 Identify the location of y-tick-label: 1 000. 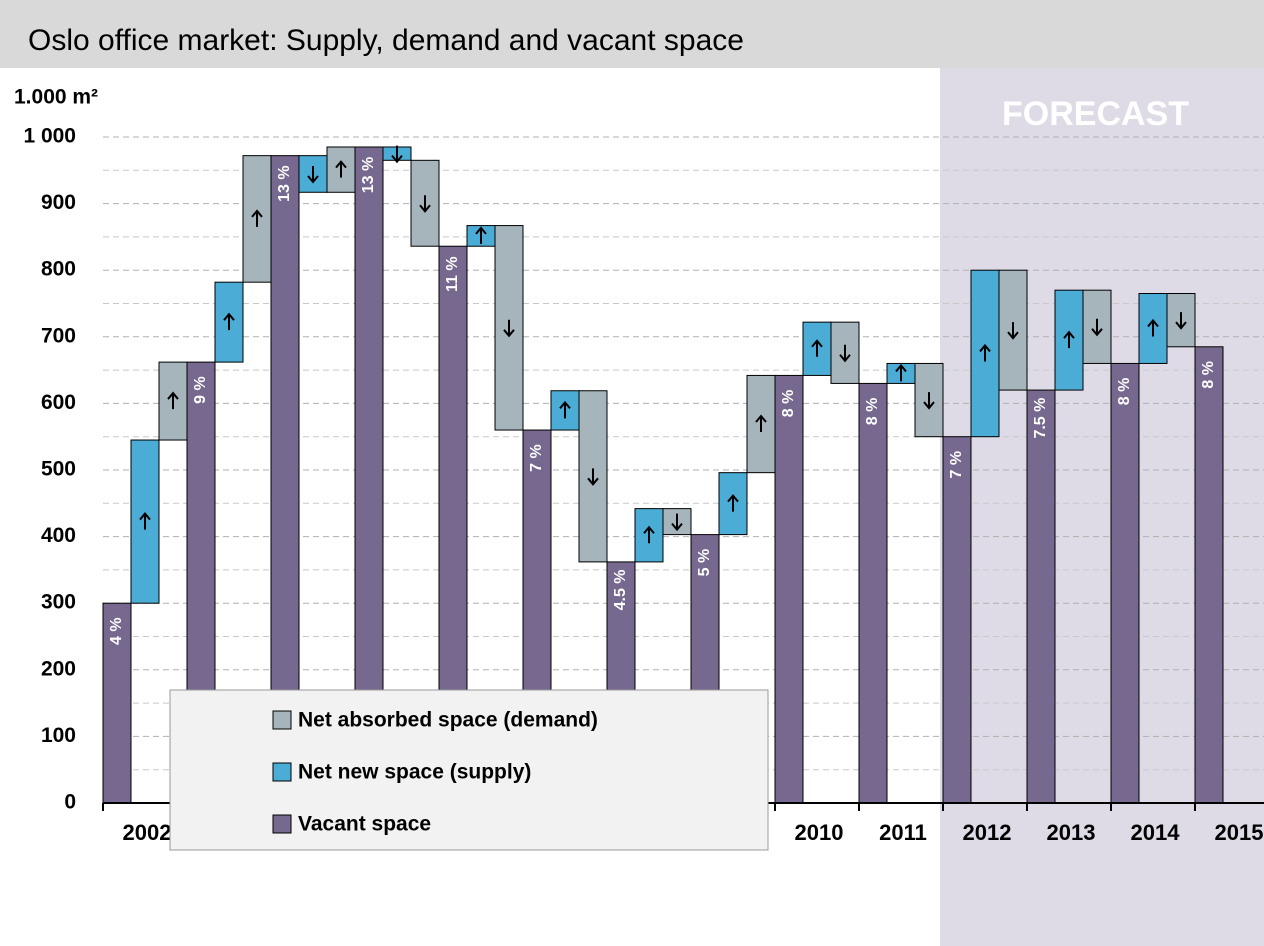
(49, 136).